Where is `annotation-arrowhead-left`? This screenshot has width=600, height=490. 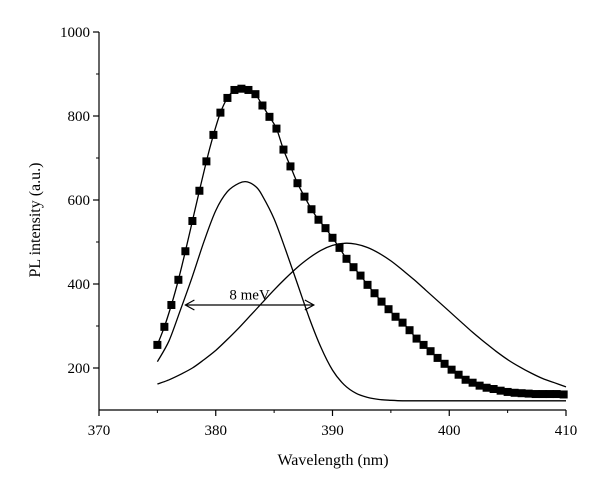
annotation-arrowhead-left is located at coordinates (189, 305).